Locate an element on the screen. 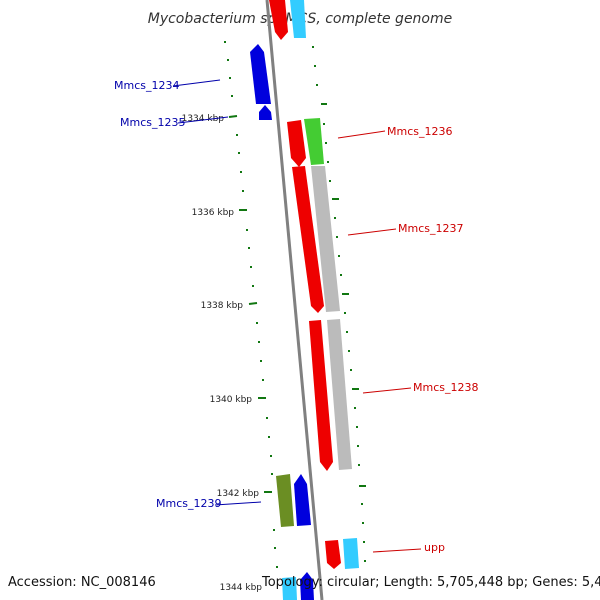 The height and width of the screenshot is (600, 600). tick-label: 1342 kbp is located at coordinates (238, 494).